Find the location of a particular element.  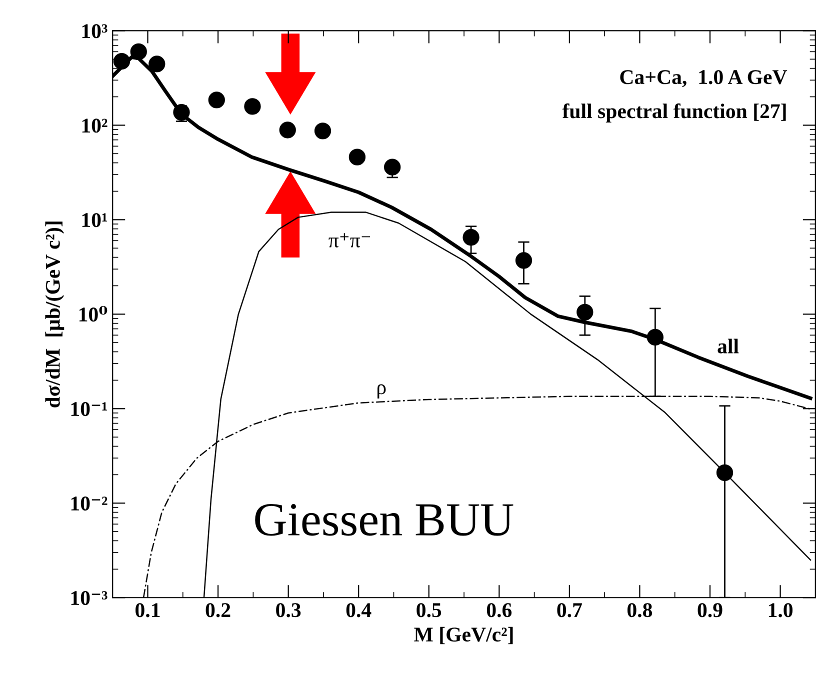

x-tick-label: 0.2 is located at coordinates (218, 610).